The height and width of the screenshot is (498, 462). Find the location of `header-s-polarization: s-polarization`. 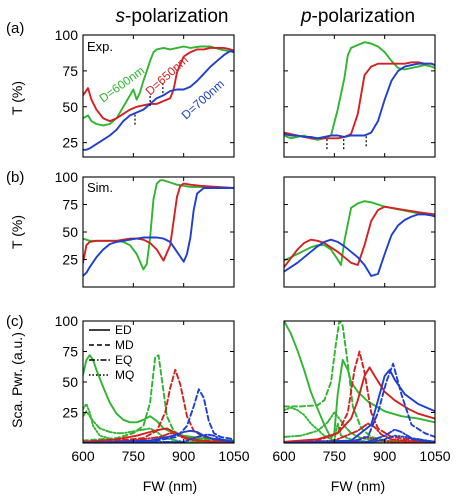

header-s-polarization: s-polarization is located at coordinates (172, 16).